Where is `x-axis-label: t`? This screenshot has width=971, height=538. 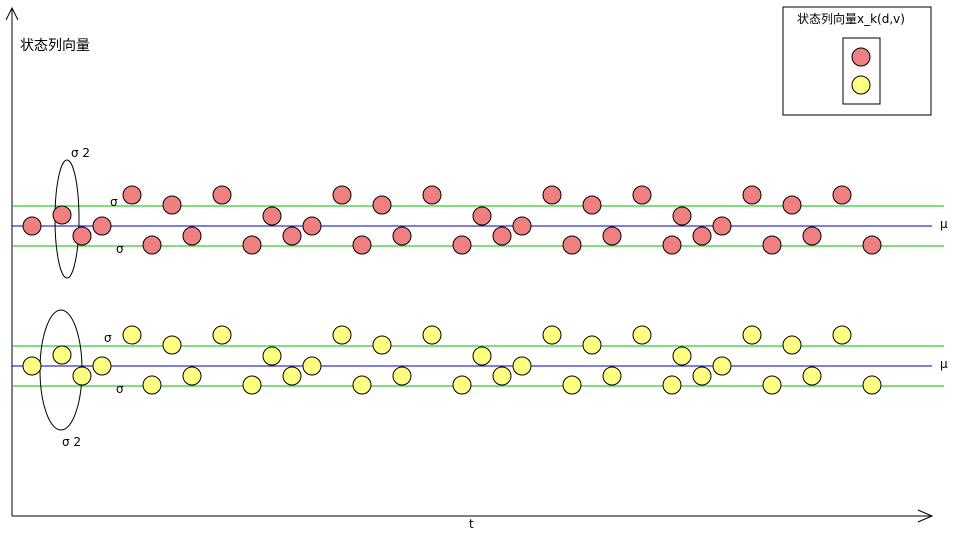 x-axis-label: t is located at coordinates (471, 524).